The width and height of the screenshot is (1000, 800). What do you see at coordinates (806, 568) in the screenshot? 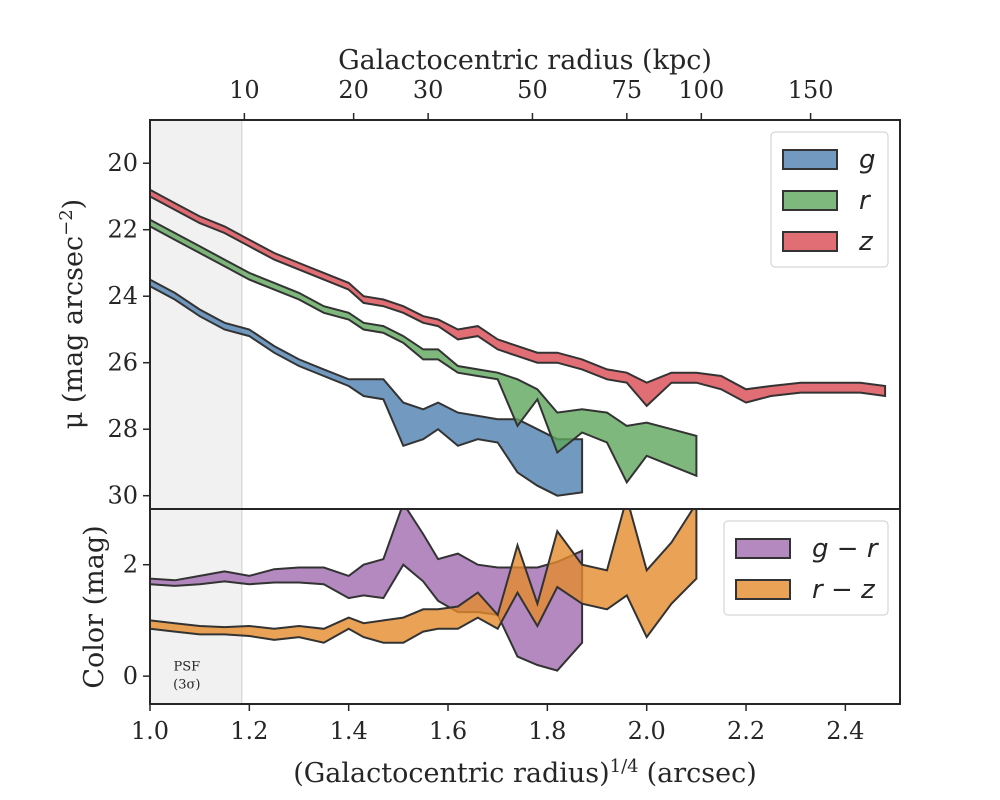
I see `legend: g − r r − z` at bounding box center [806, 568].